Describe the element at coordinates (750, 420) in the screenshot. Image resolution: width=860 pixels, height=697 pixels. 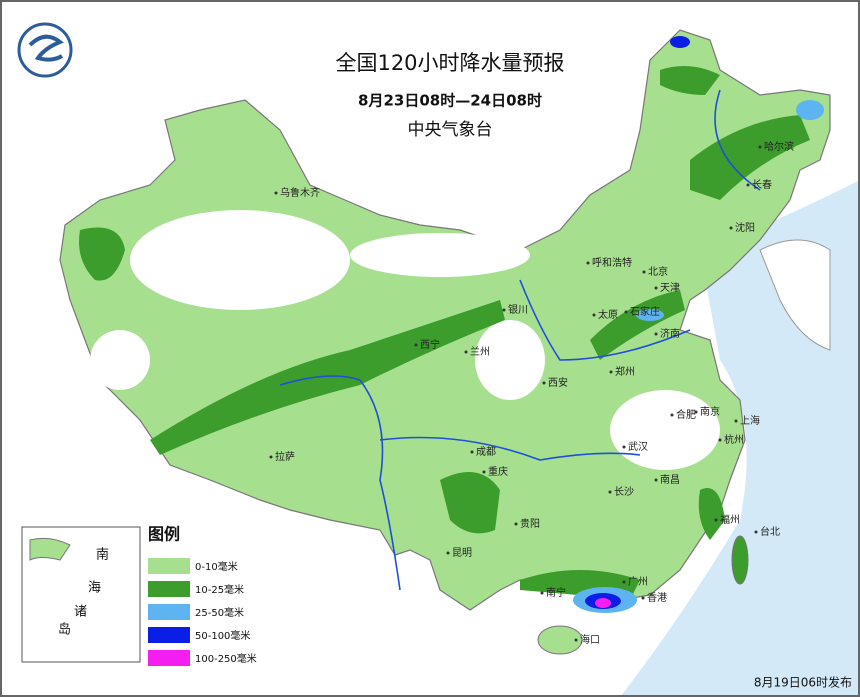
I see `city-label: 上海` at that location.